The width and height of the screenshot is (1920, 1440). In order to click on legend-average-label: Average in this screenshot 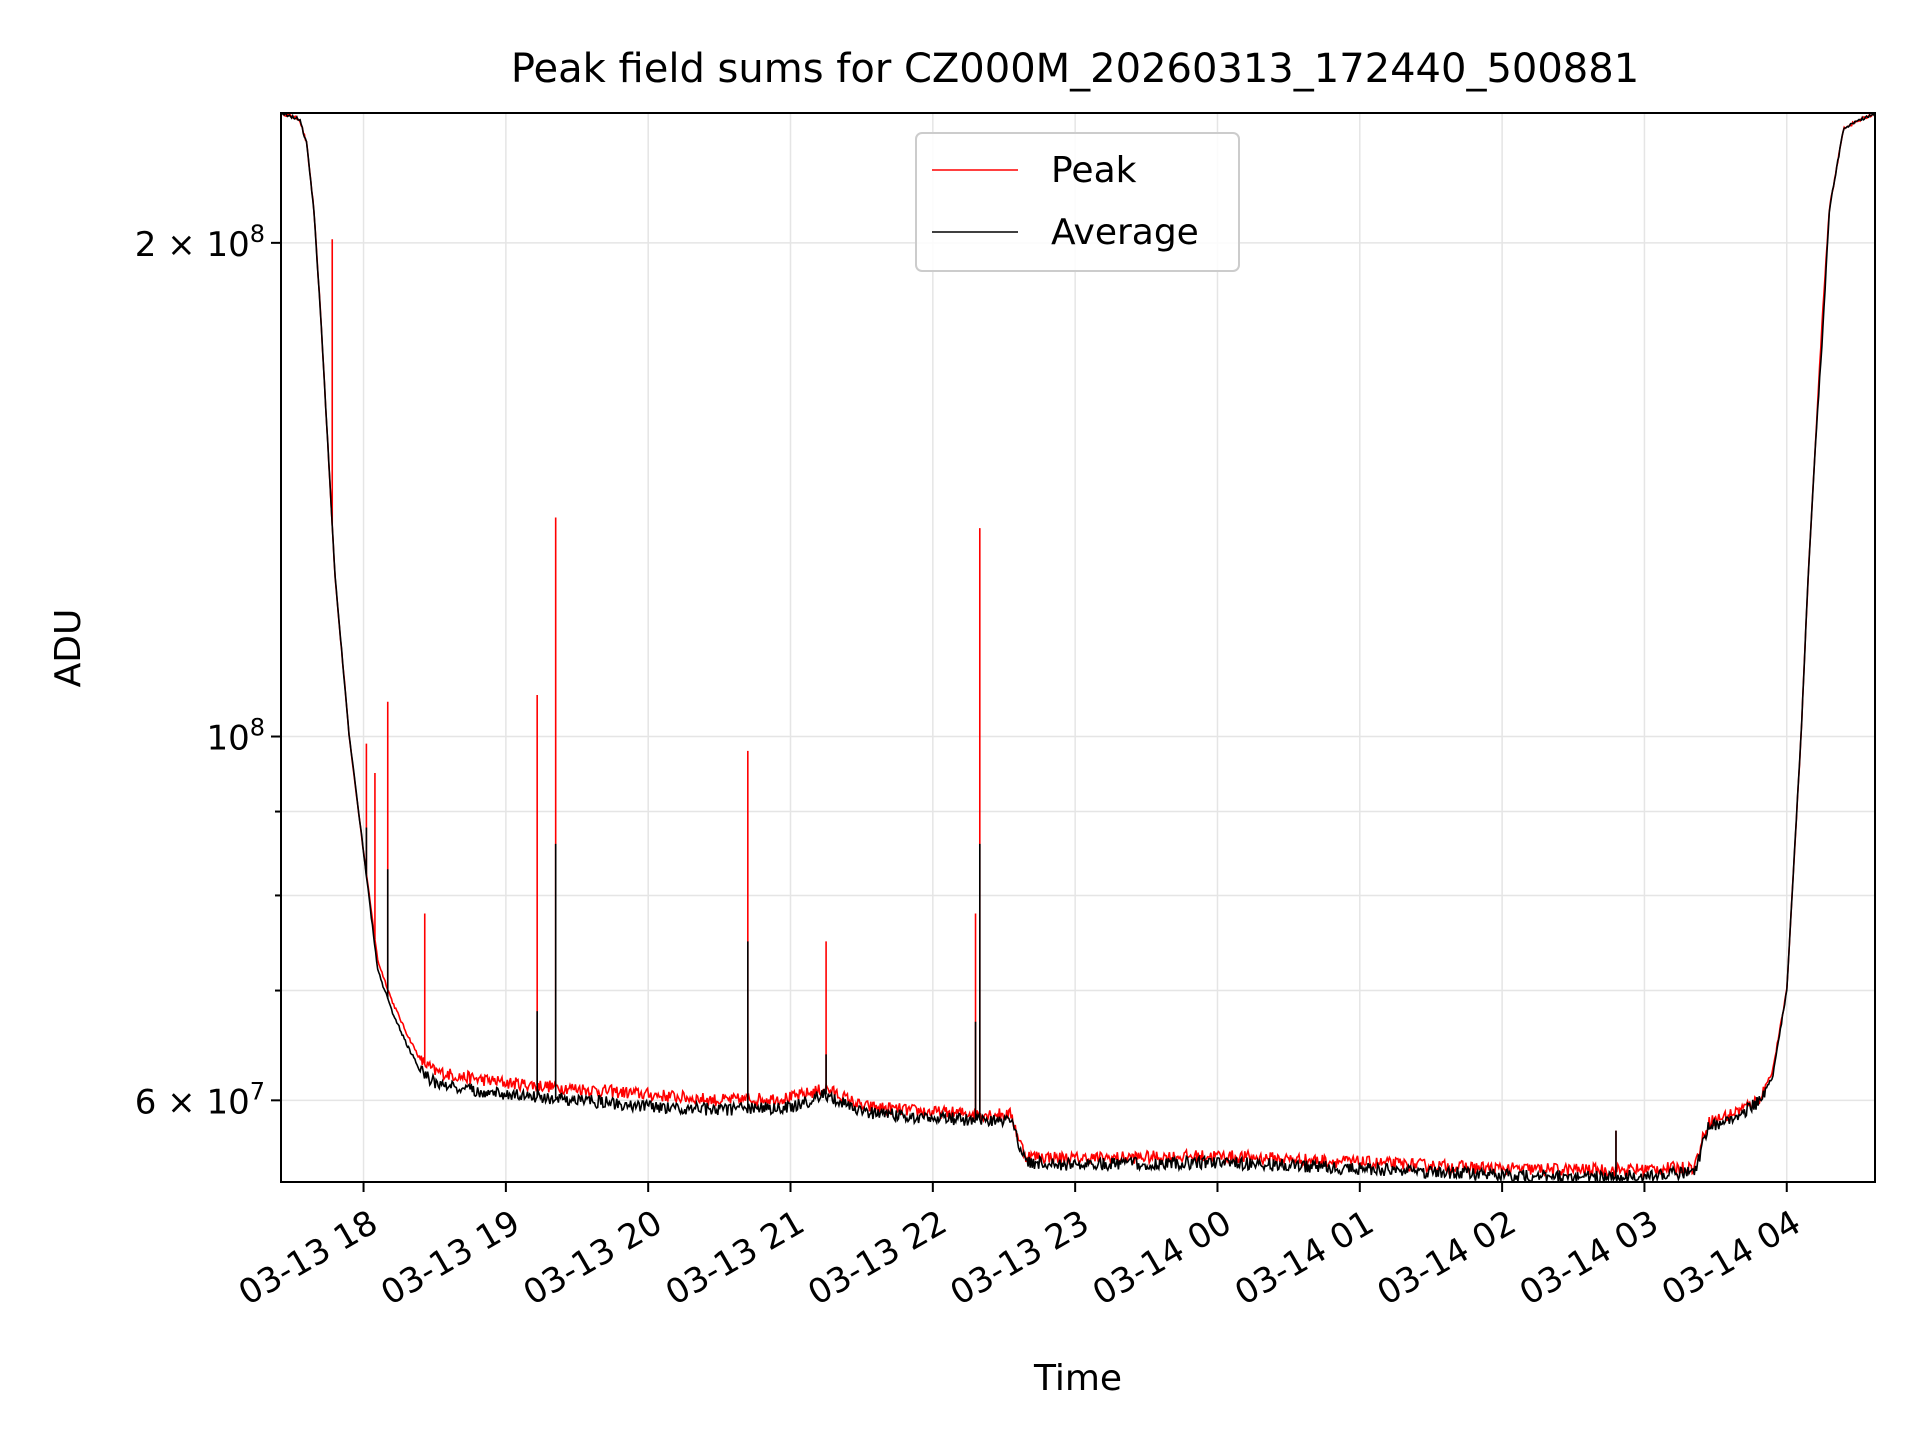, I will do `click(1125, 232)`.